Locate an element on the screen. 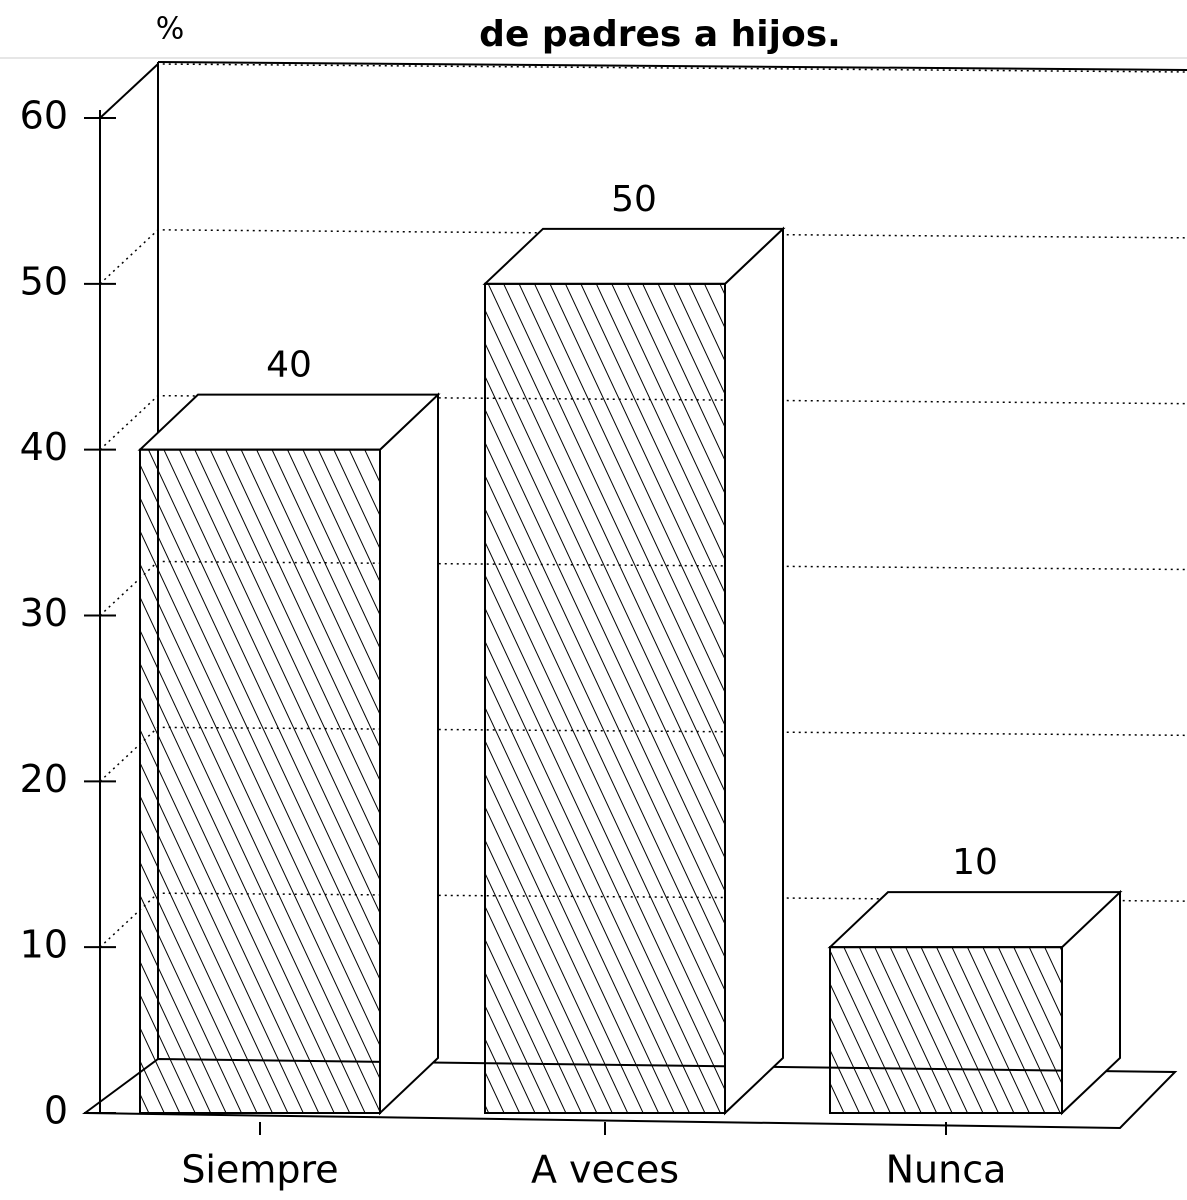 The width and height of the screenshot is (1187, 1200). data-label: 40 is located at coordinates (289, 365).